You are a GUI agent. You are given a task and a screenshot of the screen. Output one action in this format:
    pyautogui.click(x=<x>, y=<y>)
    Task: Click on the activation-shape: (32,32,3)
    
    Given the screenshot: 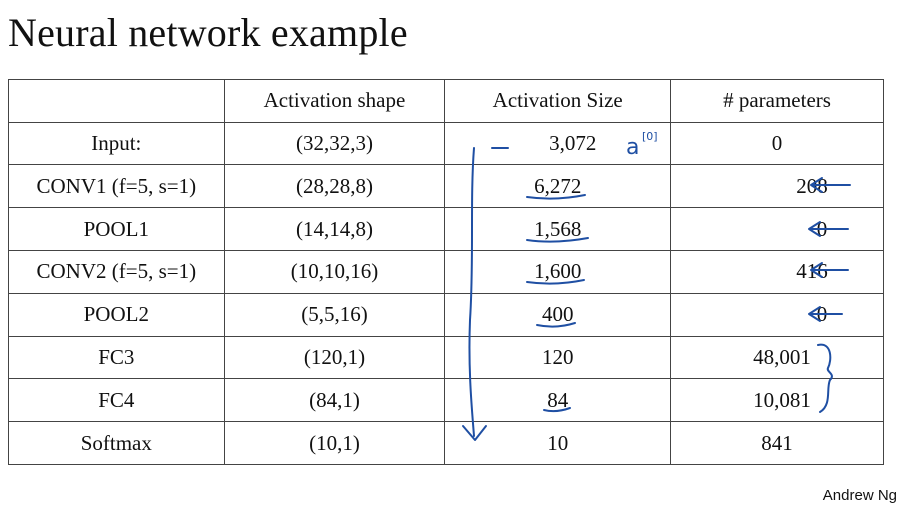 What is the action you would take?
    pyautogui.click(x=334, y=143)
    